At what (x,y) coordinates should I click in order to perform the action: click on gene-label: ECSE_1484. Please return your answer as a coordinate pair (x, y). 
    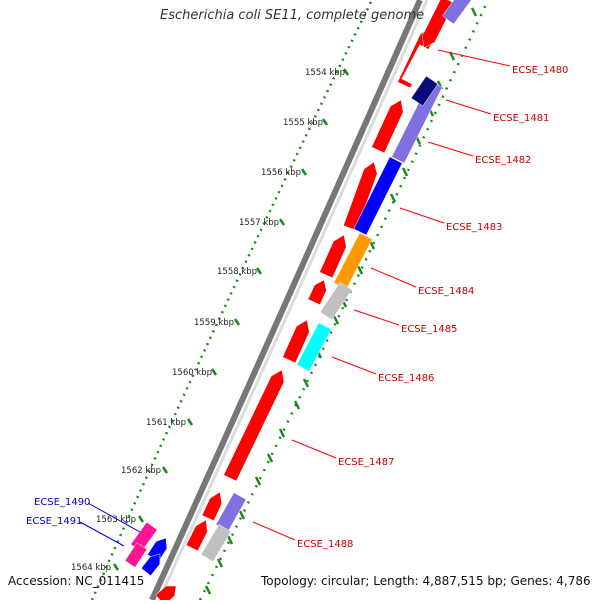
    Looking at the image, I should click on (446, 291).